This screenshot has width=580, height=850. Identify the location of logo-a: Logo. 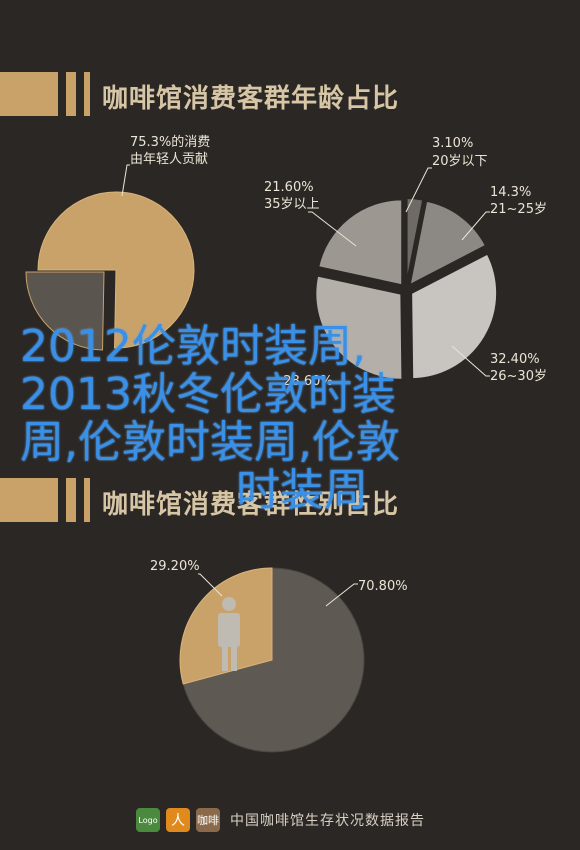
(148, 820).